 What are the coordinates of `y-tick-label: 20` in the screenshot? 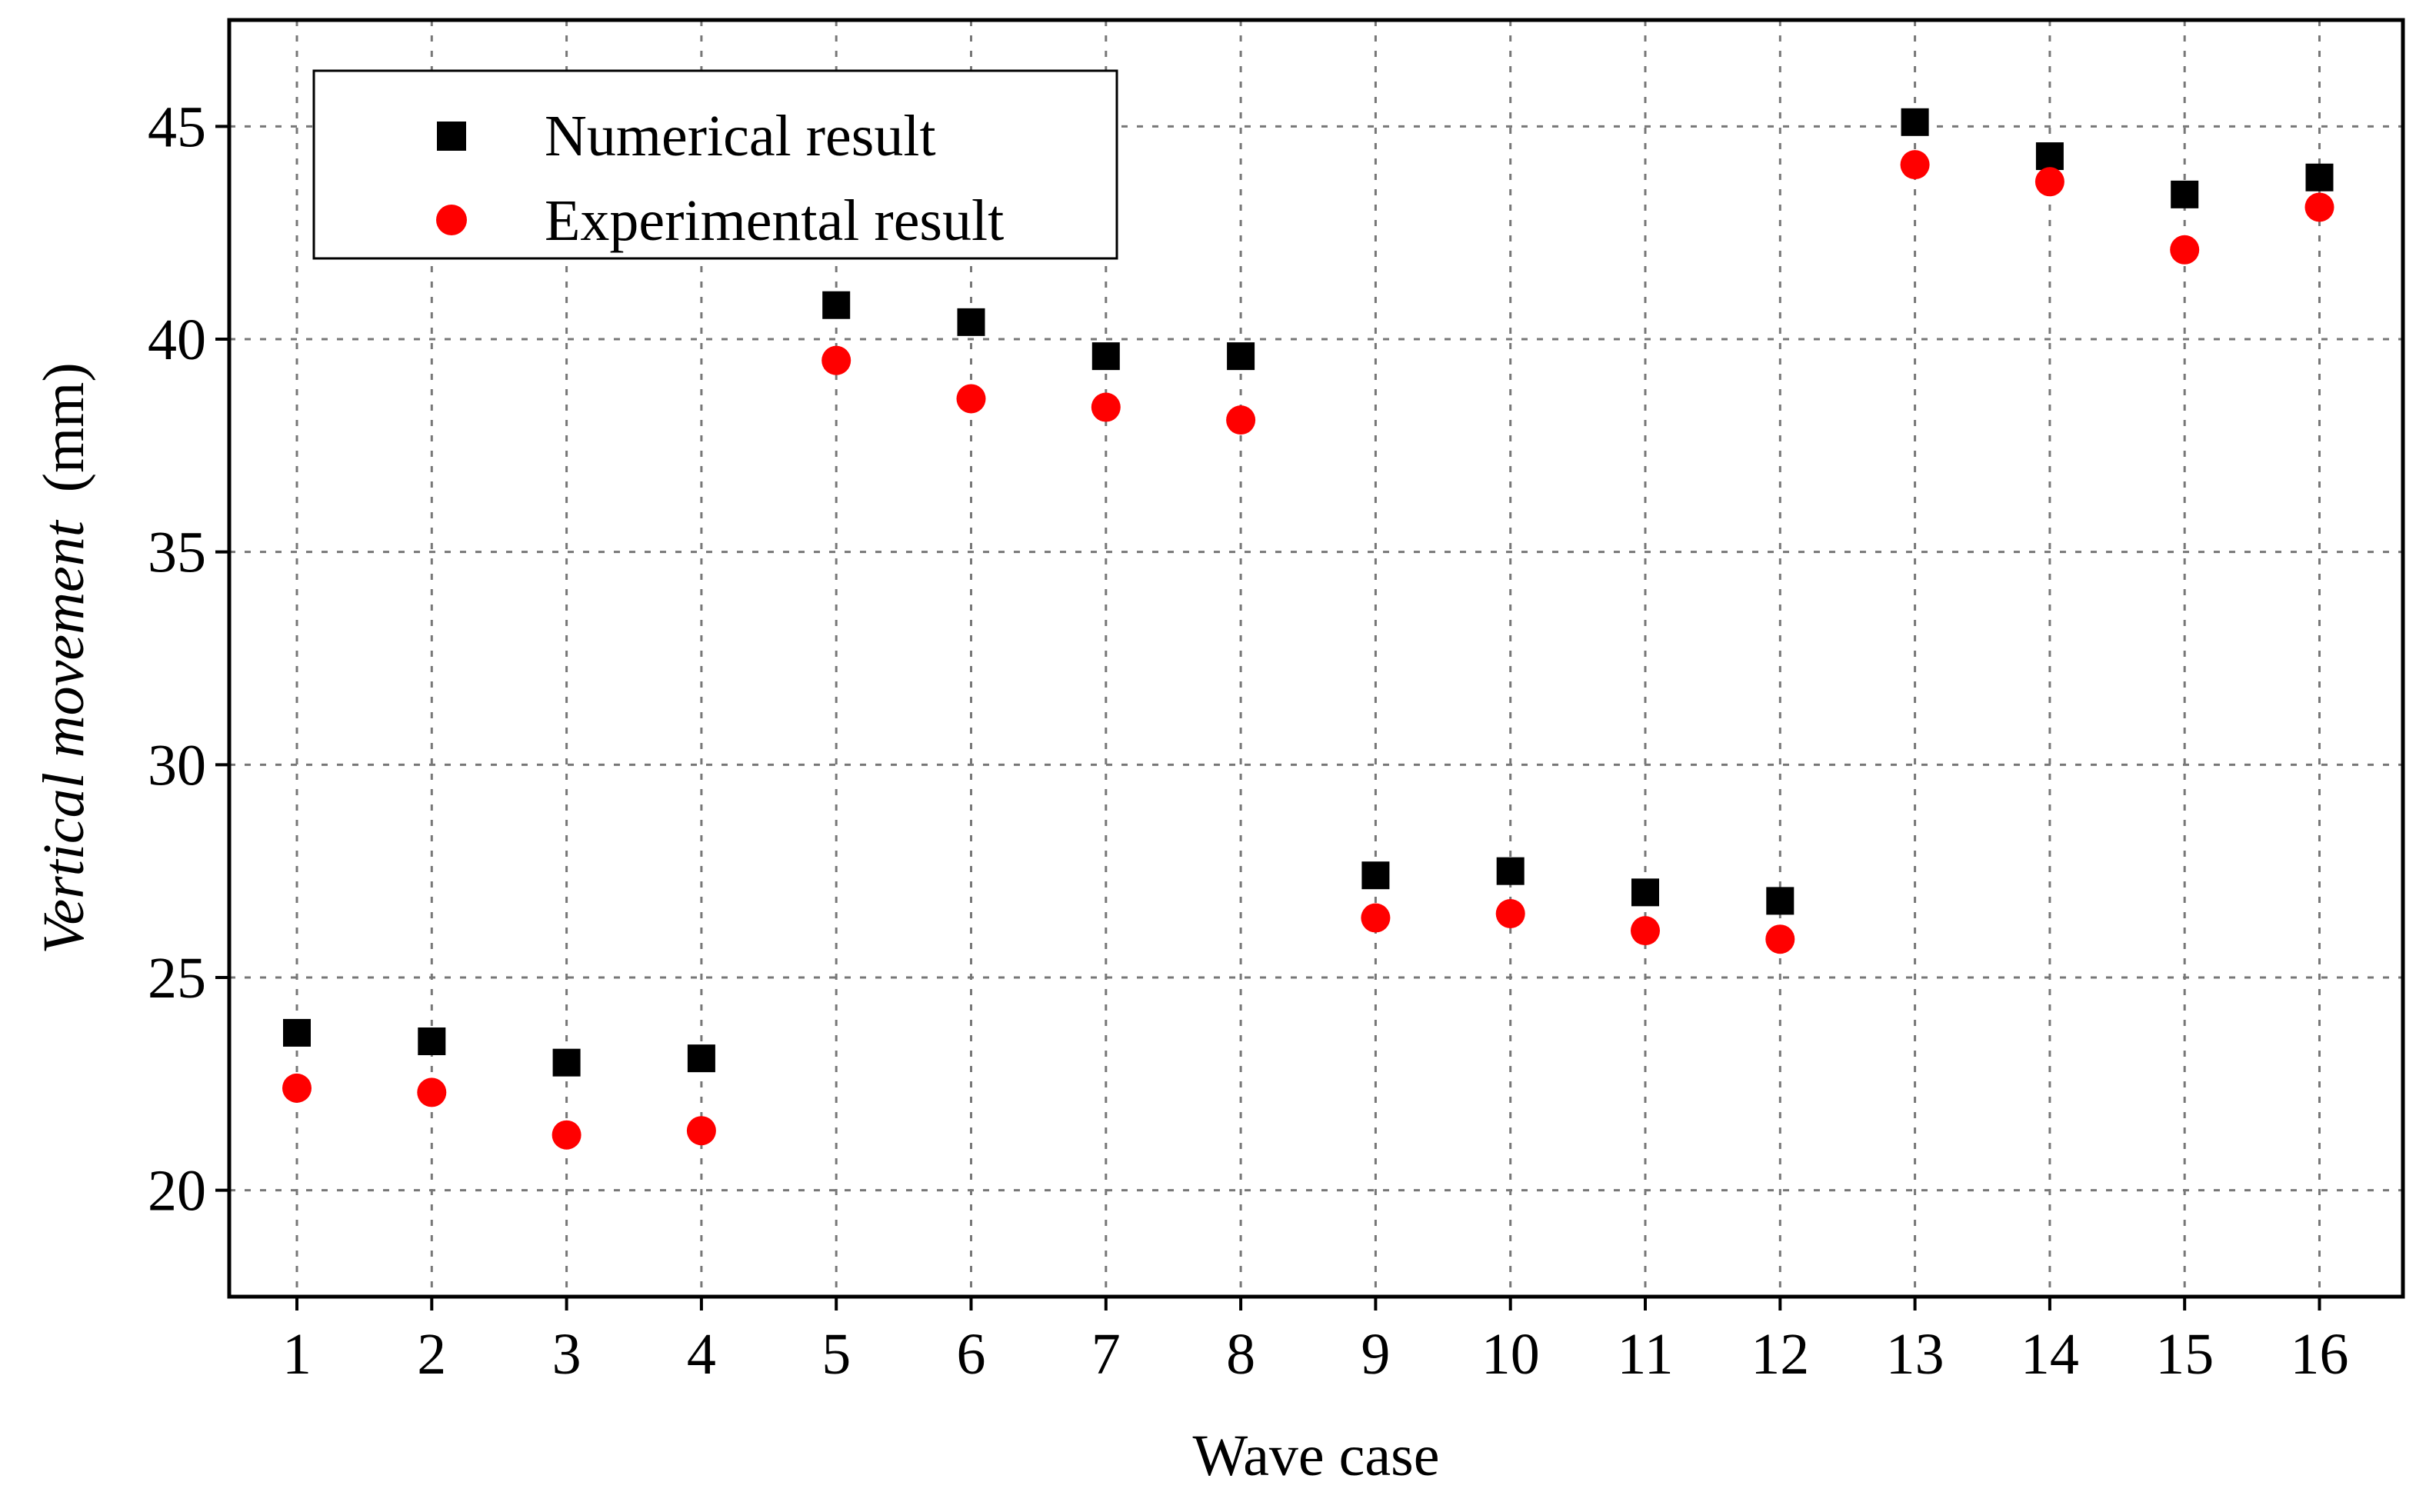 It's located at (177, 1191).